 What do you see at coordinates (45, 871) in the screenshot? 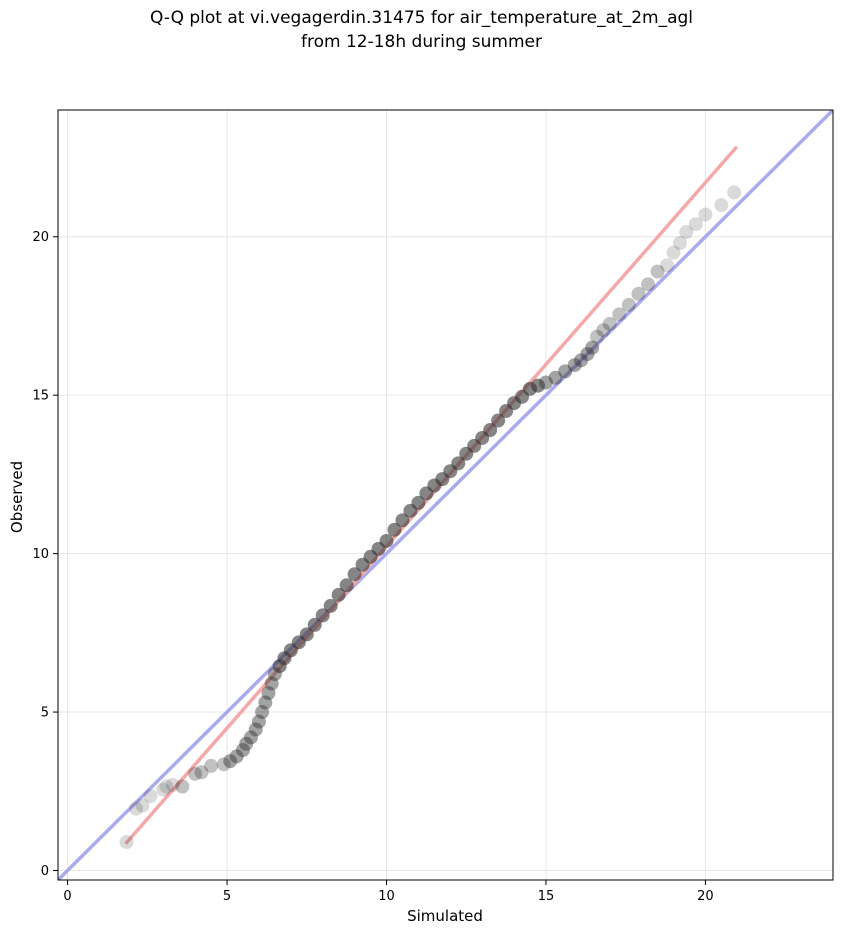
I see `y-tick-label: 0` at bounding box center [45, 871].